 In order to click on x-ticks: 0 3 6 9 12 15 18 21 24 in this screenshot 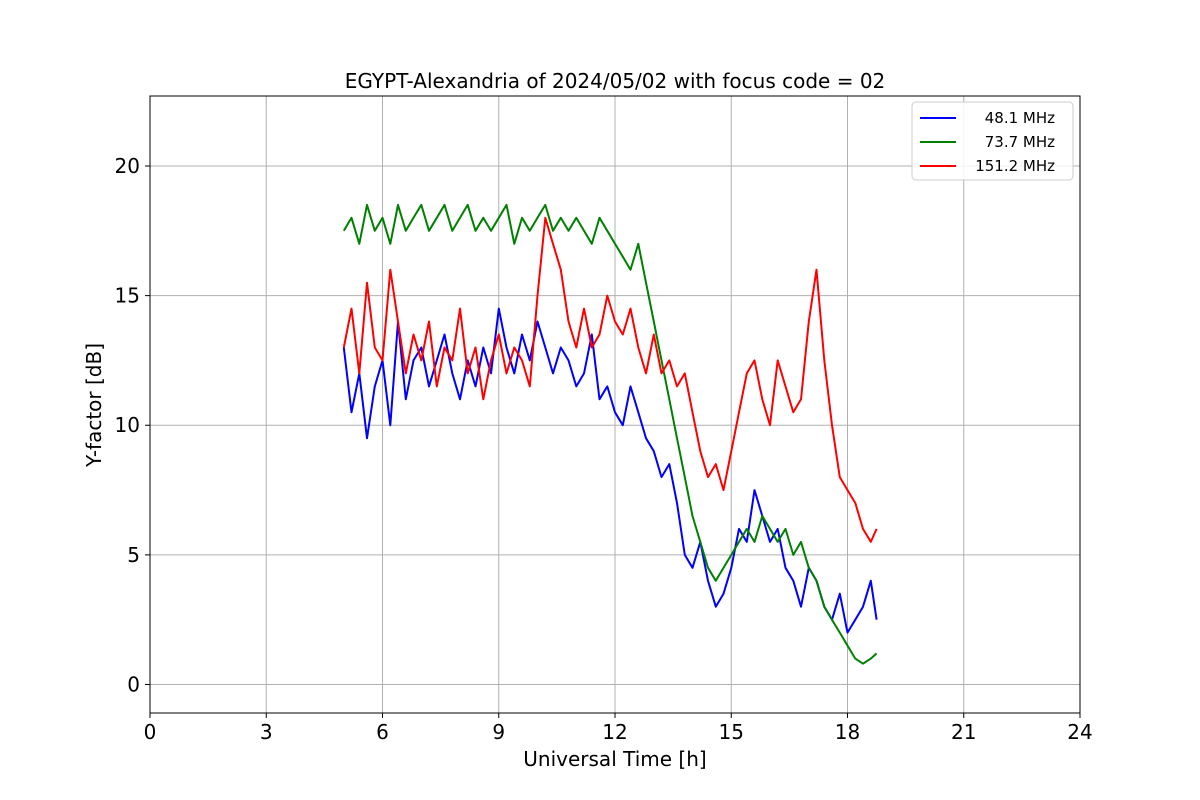, I will do `click(618, 728)`.